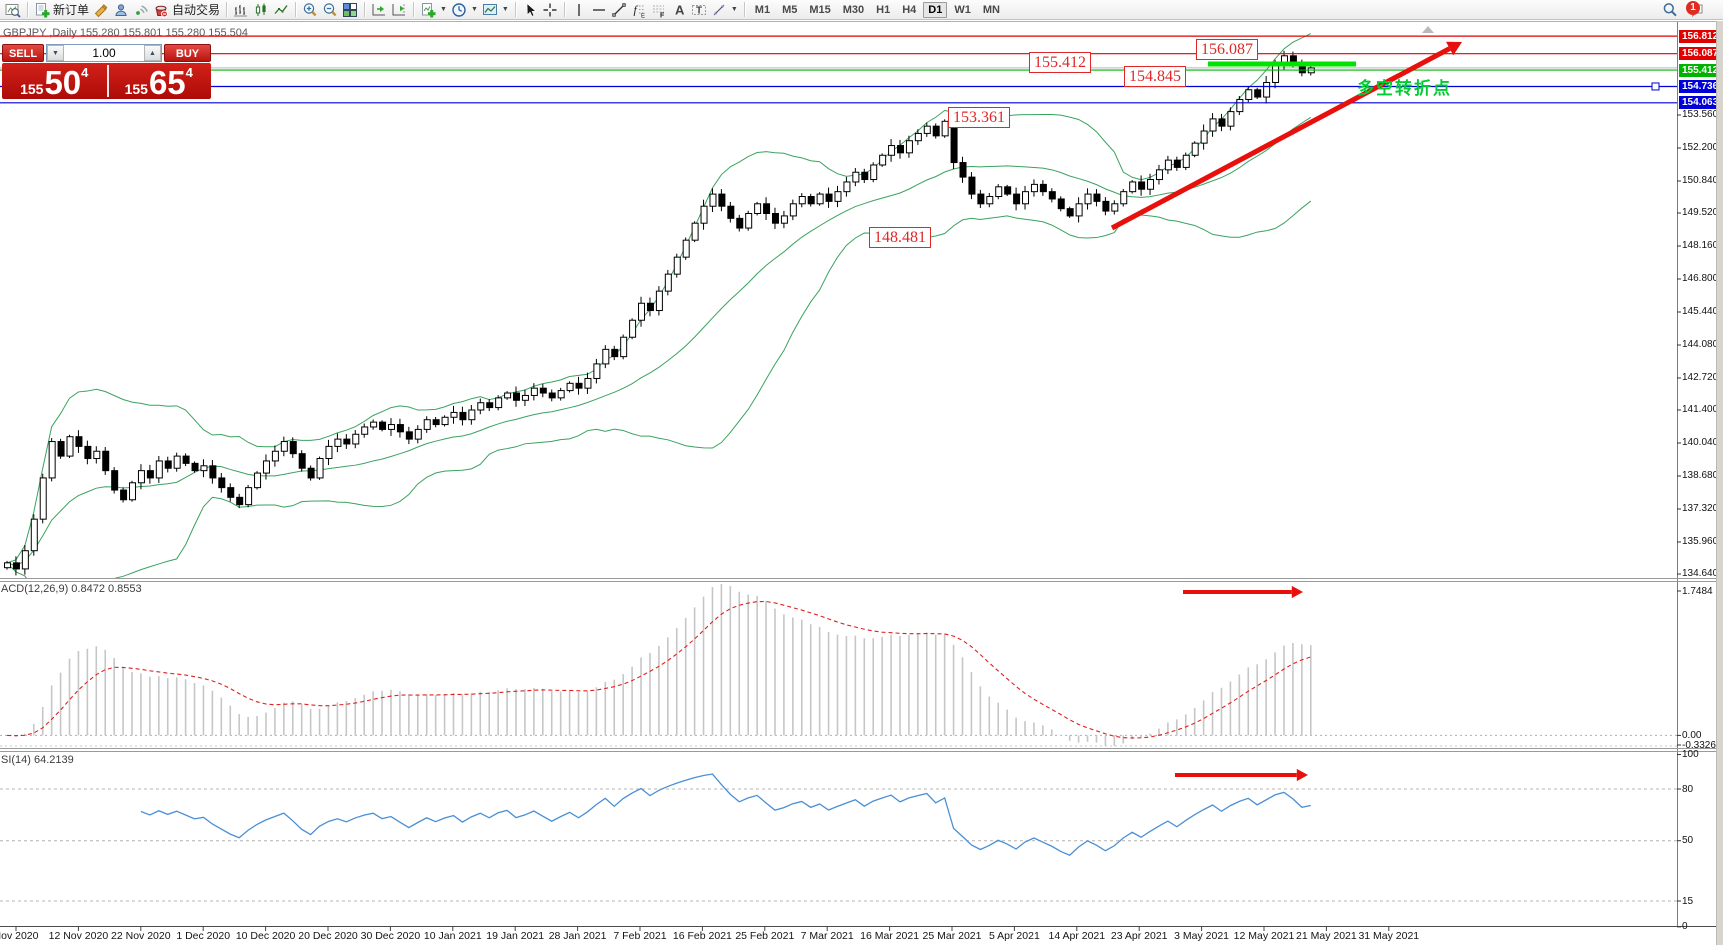 Image resolution: width=1723 pixels, height=945 pixels. Describe the element at coordinates (659, 10) in the screenshot. I see `fibo-grid-icon: F` at that location.